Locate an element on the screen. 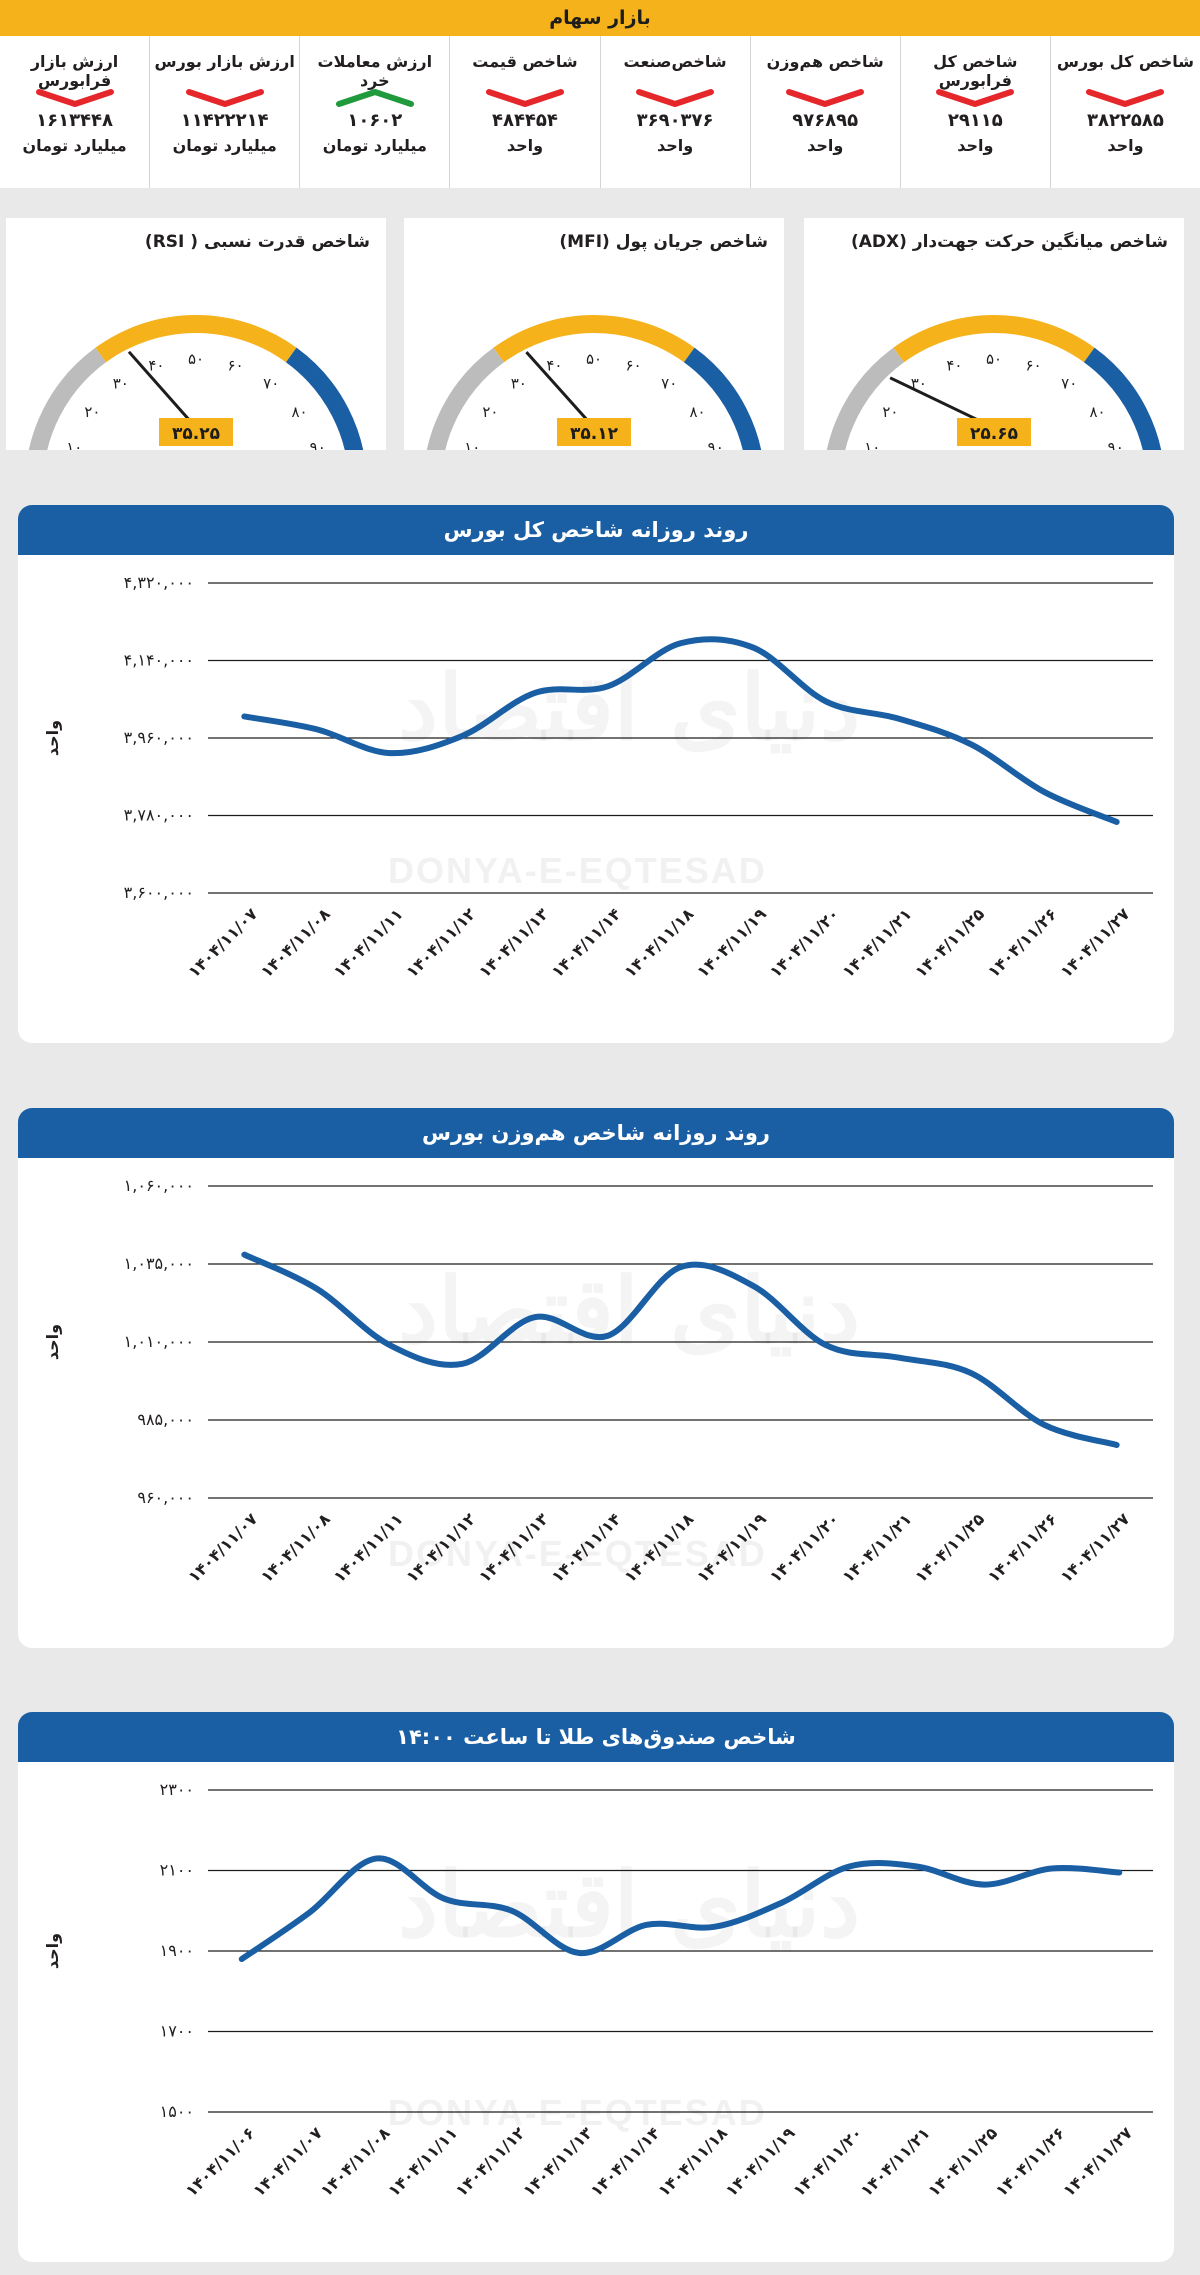 The image size is (1200, 2275). gauge-value: ۳۵.۲۵ is located at coordinates (196, 434).